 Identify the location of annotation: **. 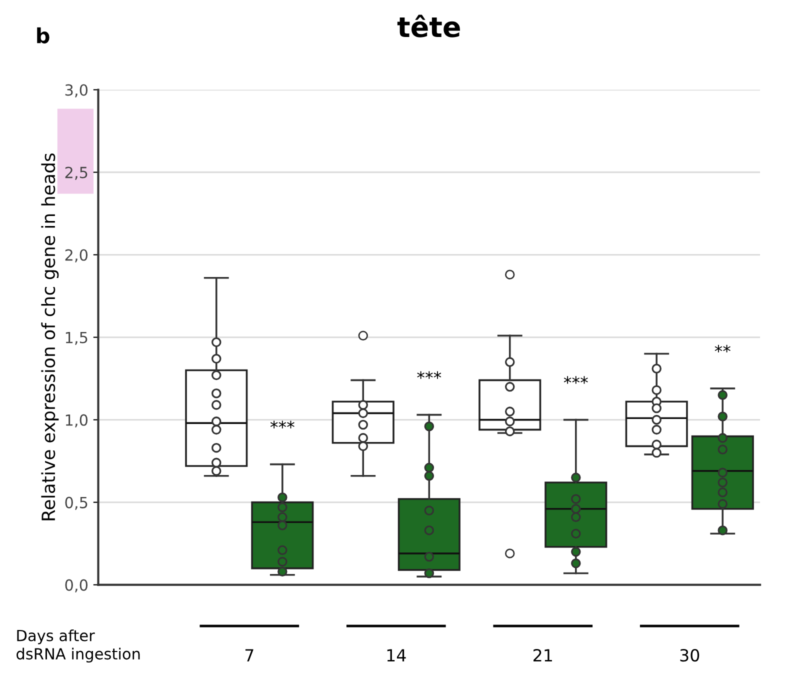
(722, 348).